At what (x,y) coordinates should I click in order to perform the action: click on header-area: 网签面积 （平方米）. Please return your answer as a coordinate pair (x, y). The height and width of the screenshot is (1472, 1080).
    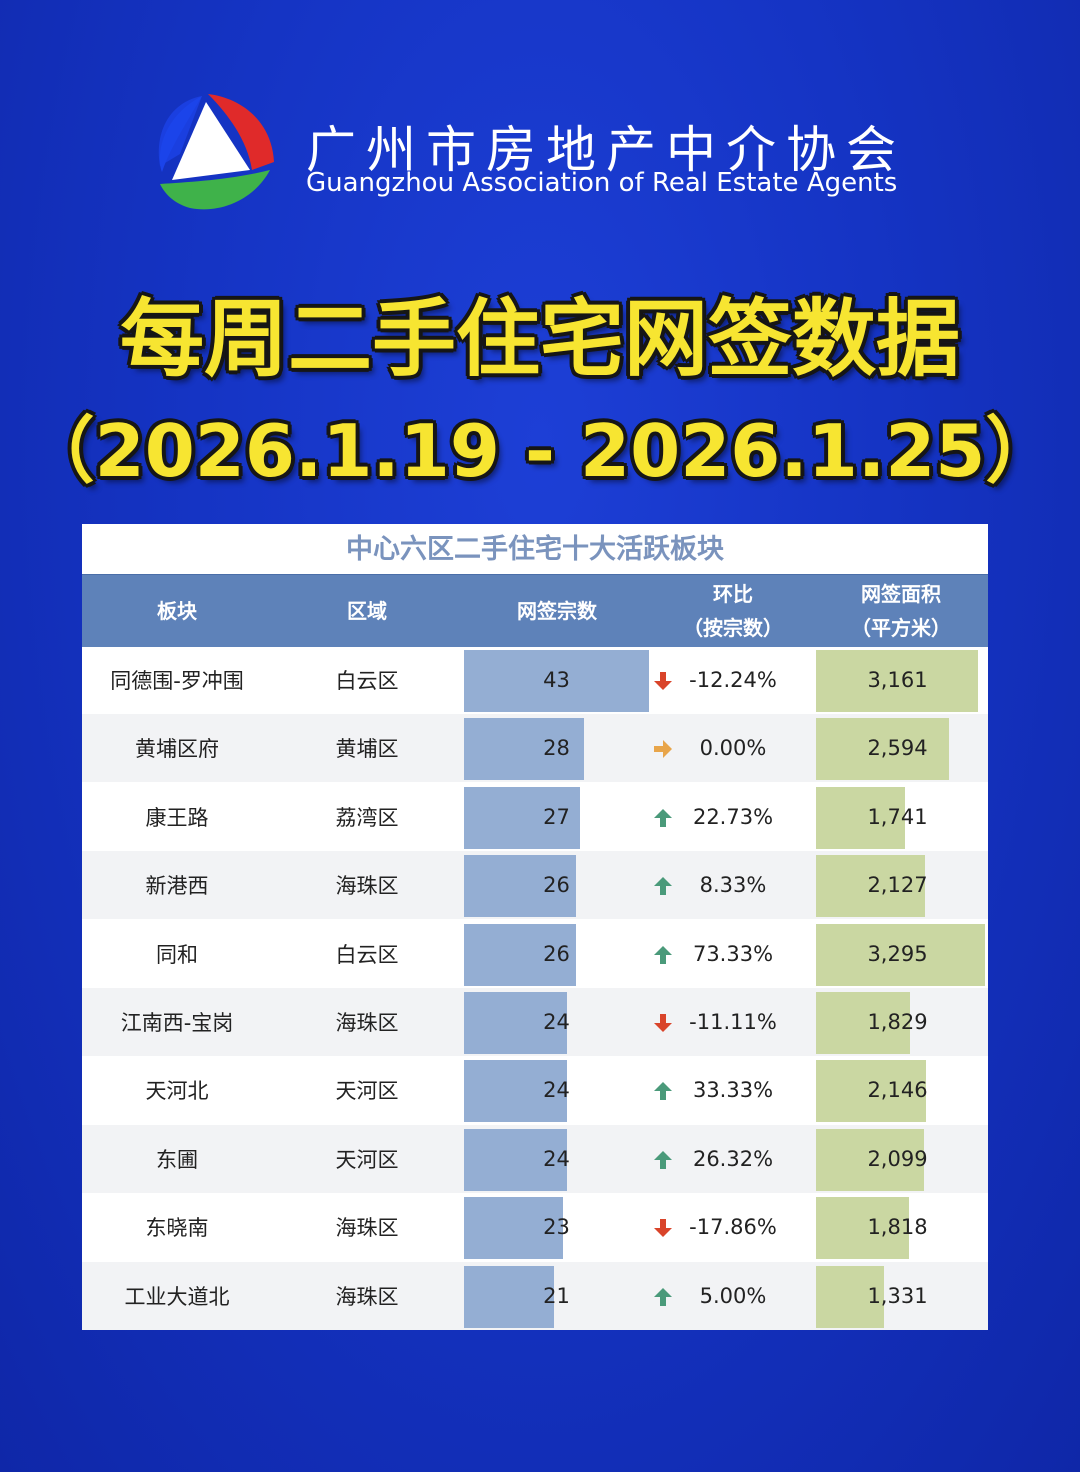
    Looking at the image, I should click on (901, 611).